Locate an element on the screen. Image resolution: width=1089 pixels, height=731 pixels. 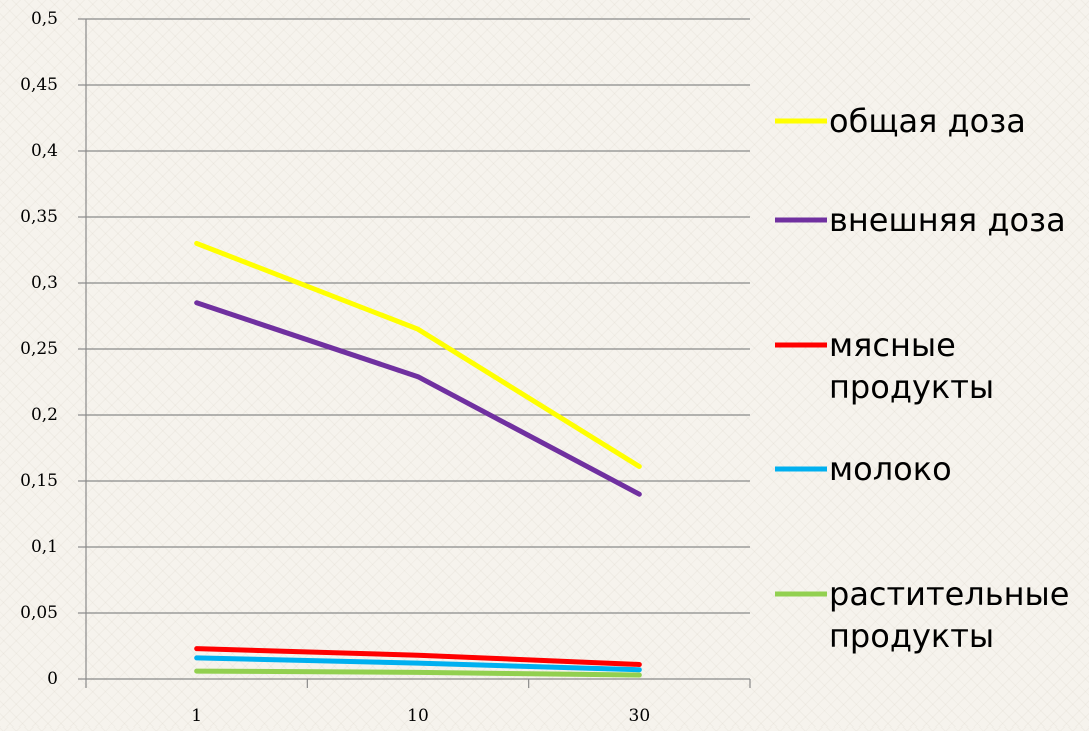
y-tick-label: 0,5 is located at coordinates (44, 19).